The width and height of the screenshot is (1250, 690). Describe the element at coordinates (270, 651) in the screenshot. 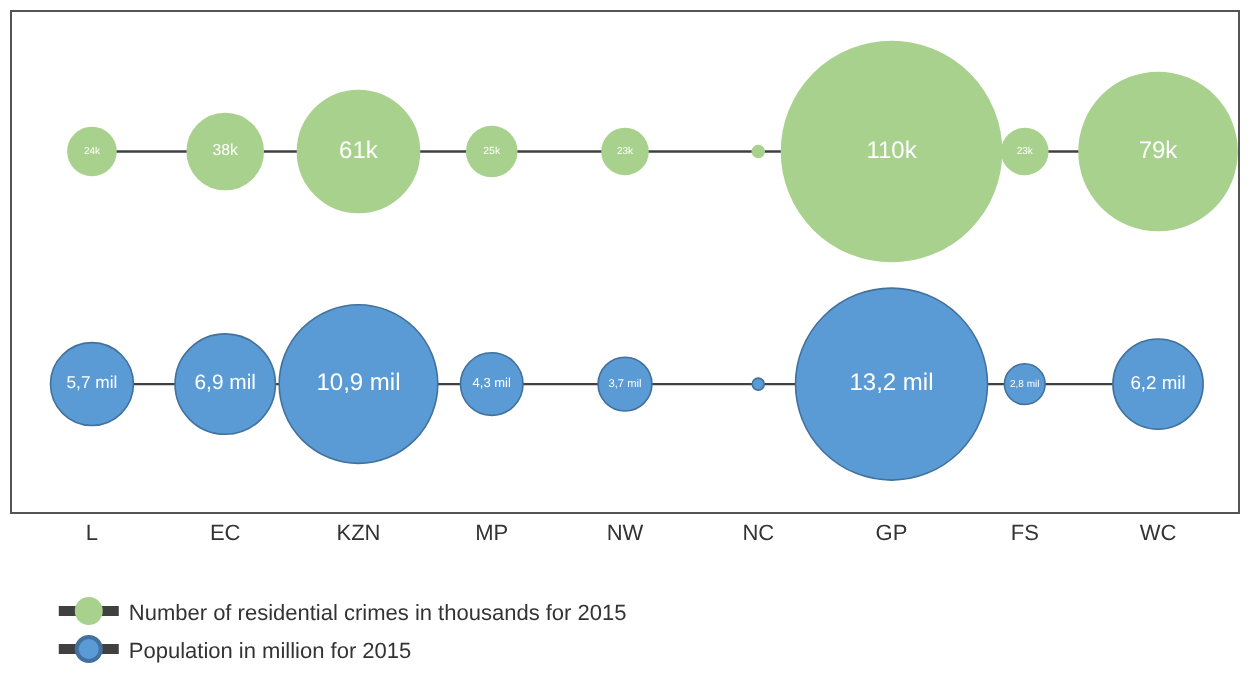

I see `legend-label: Population in million for 2015` at that location.